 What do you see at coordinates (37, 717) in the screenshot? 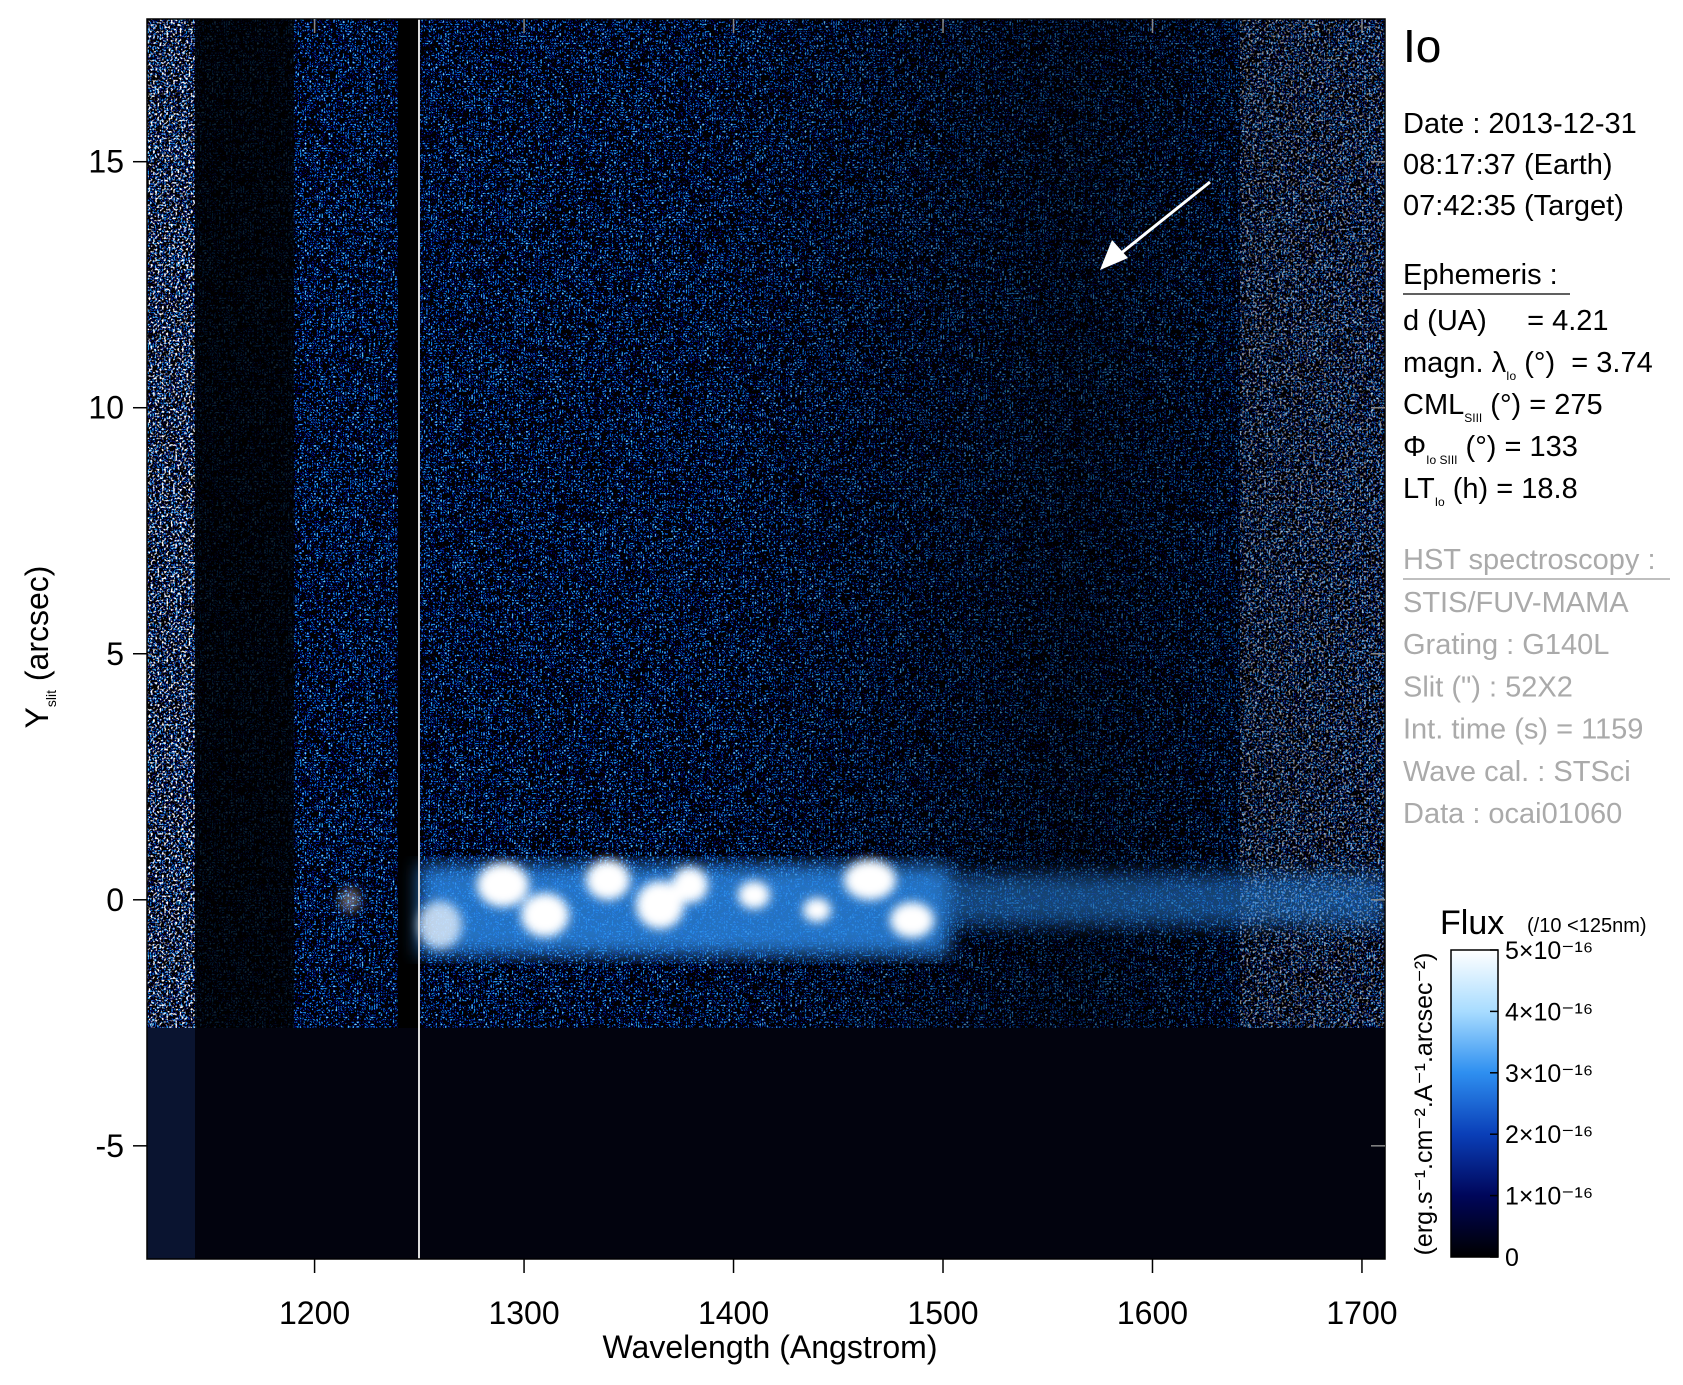
I see `y-label-main: Y` at bounding box center [37, 717].